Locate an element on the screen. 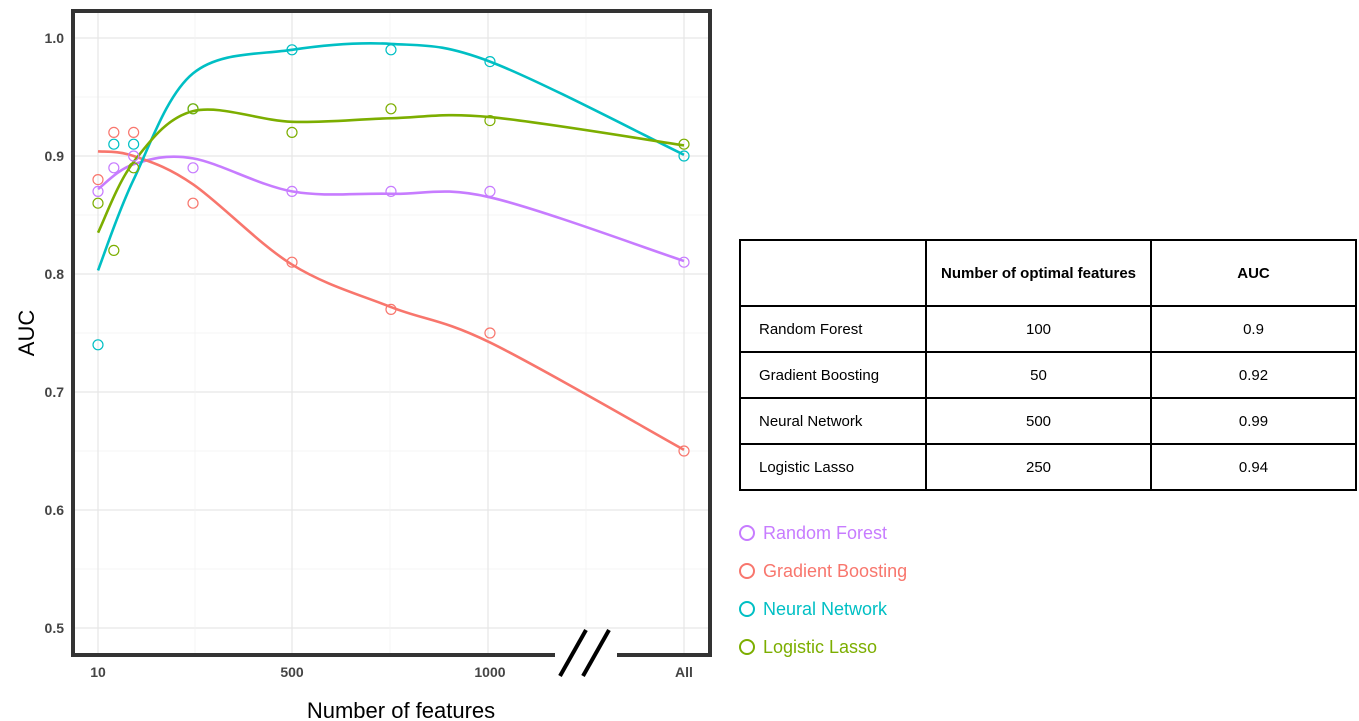  table-cell-features: 250 is located at coordinates (1038, 467).